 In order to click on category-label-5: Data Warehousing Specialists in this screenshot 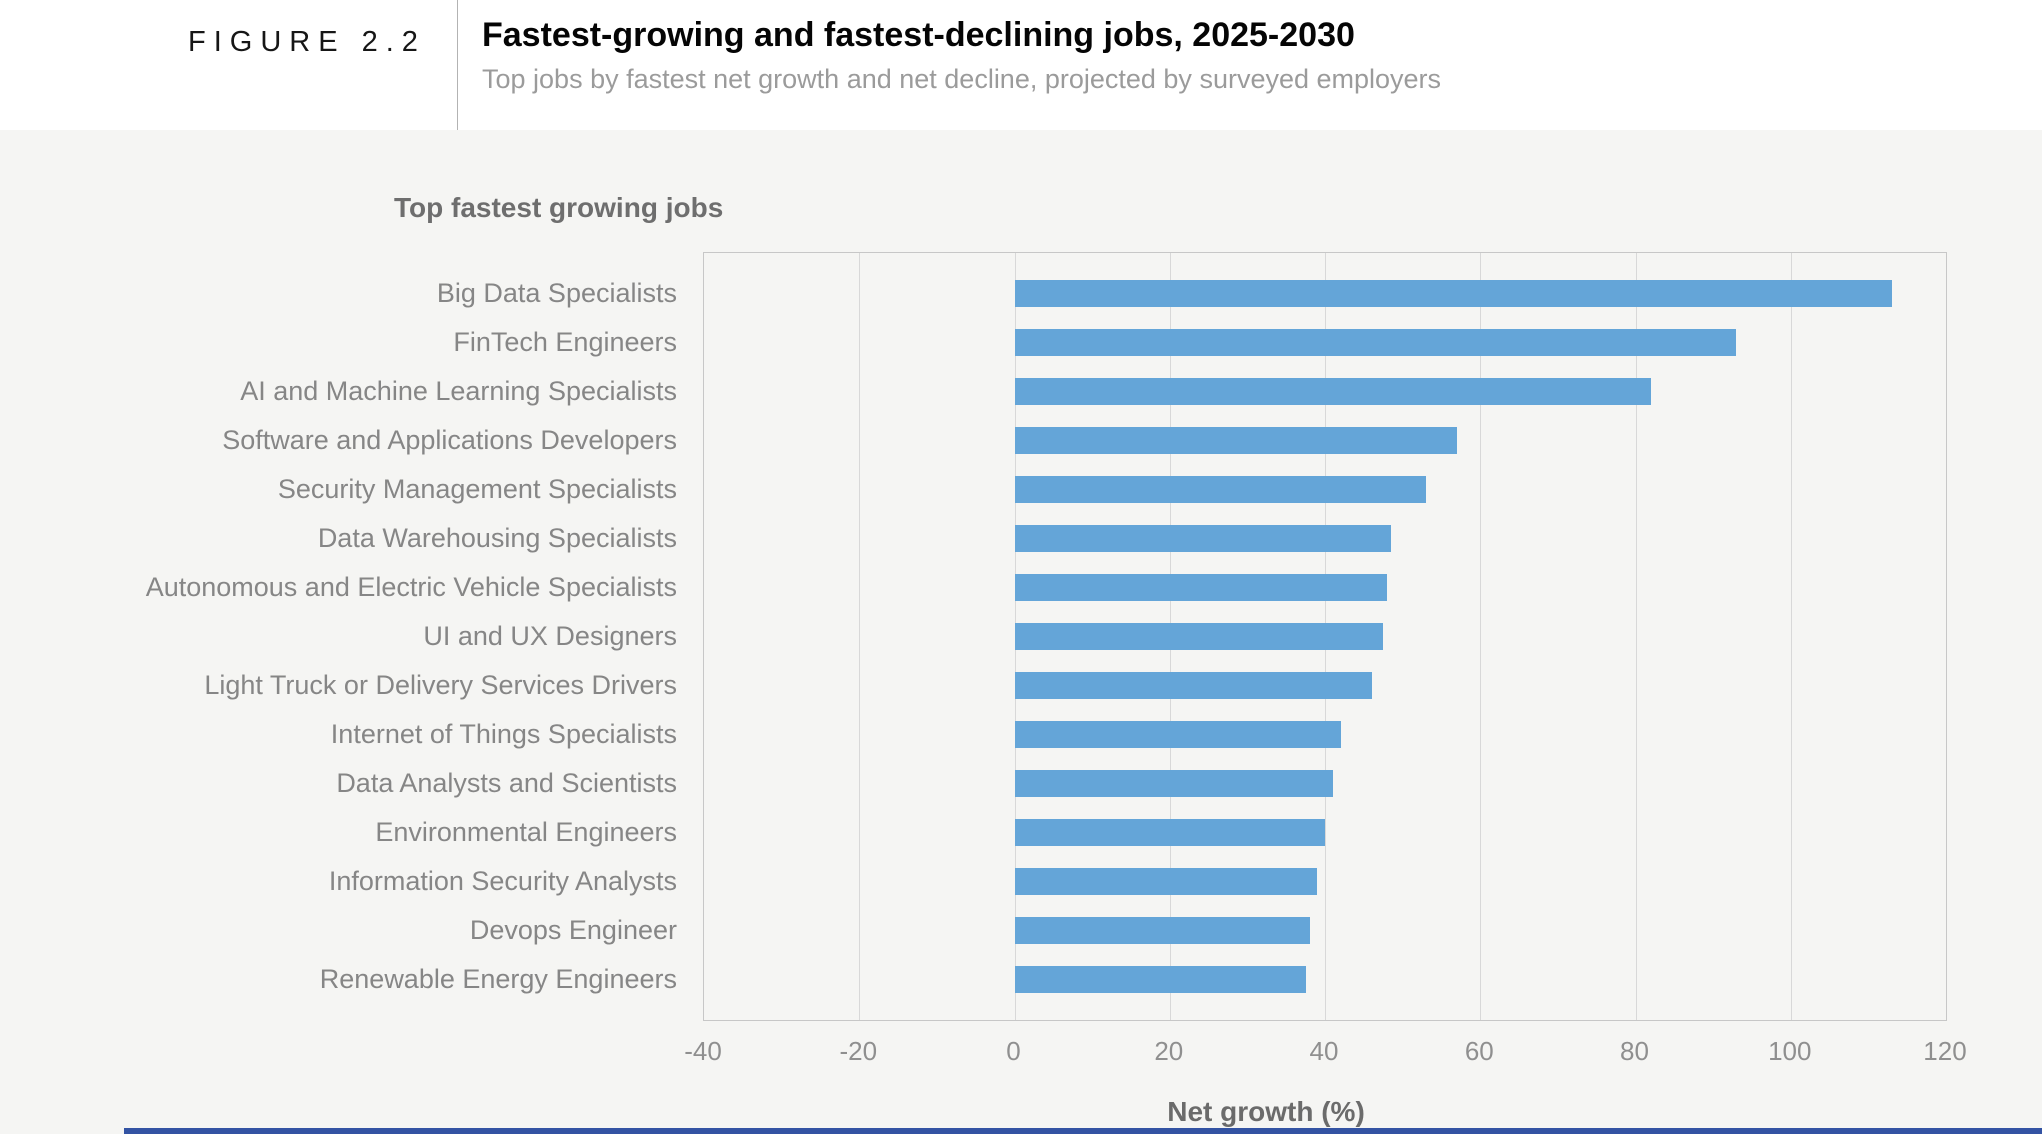, I will do `click(497, 537)`.